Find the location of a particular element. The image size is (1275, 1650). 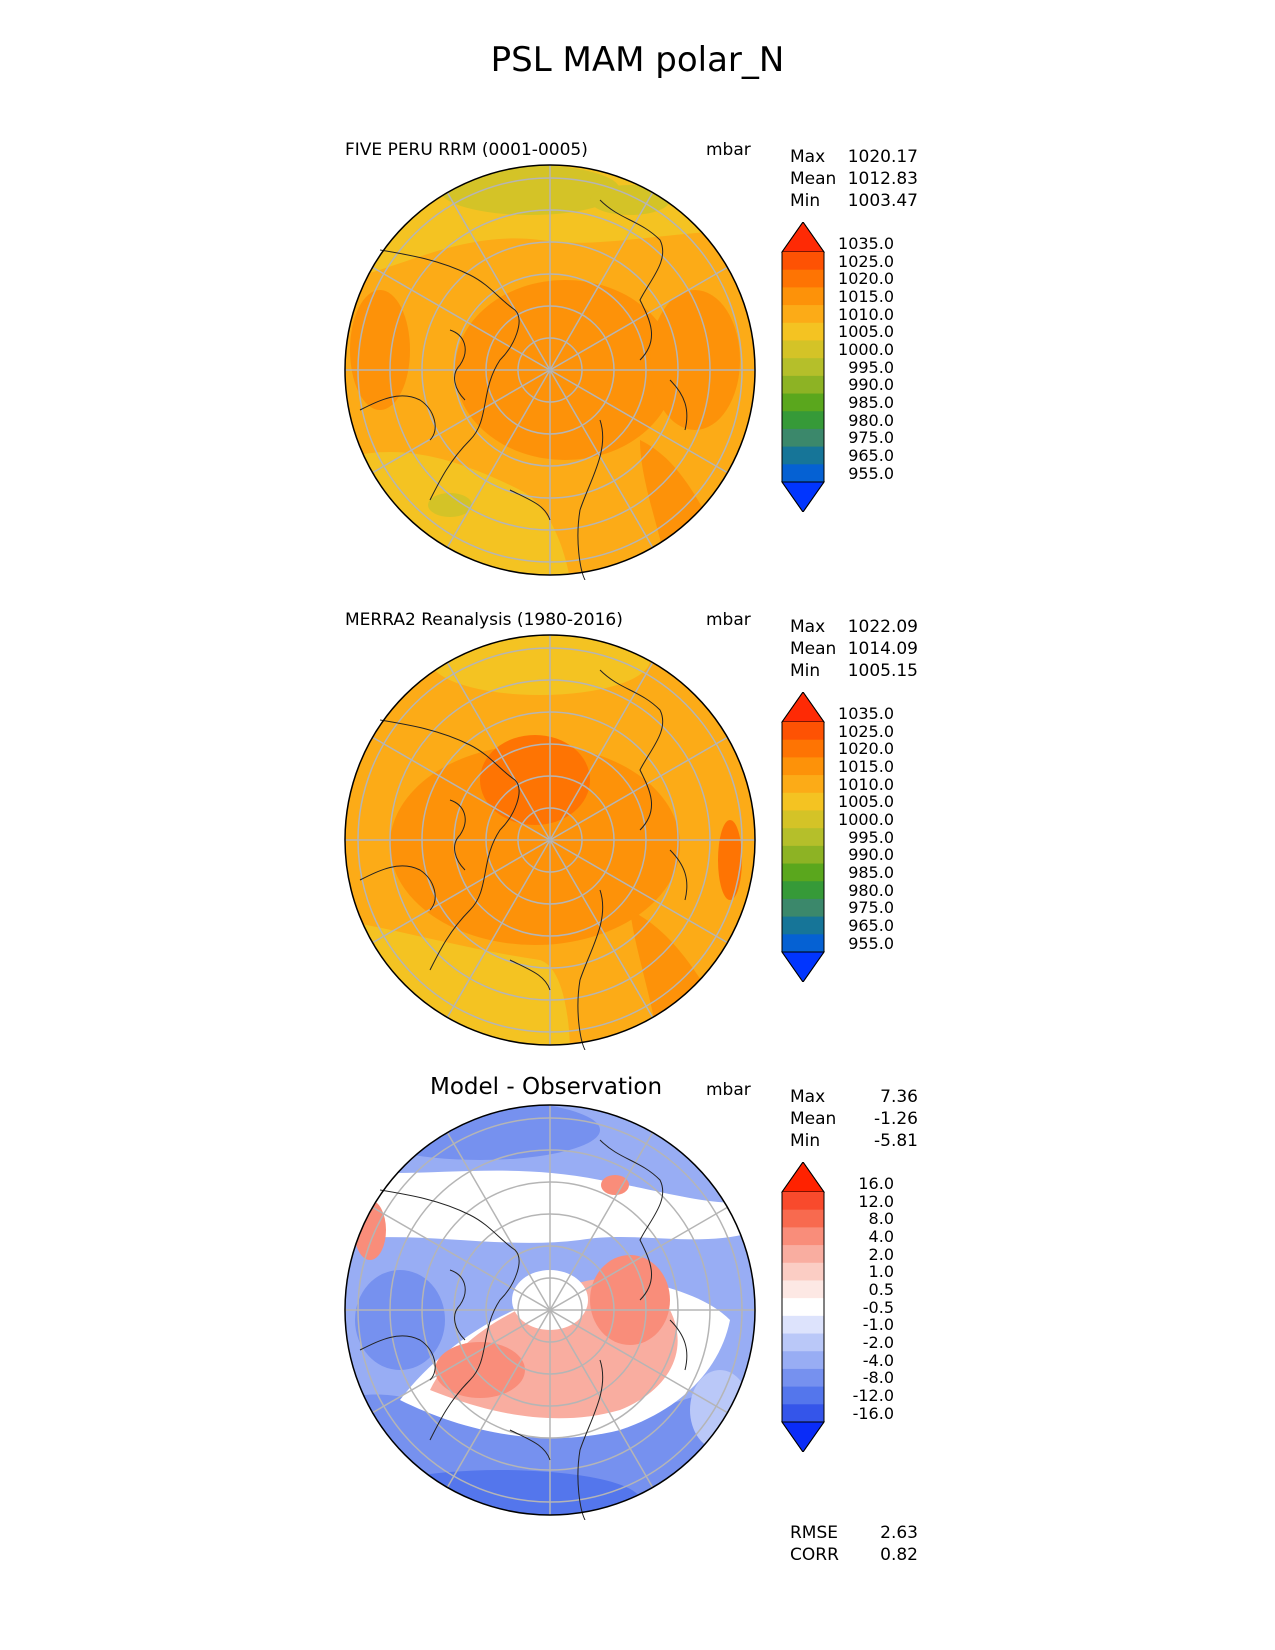

corr-value: 0.82 is located at coordinates (899, 1555).